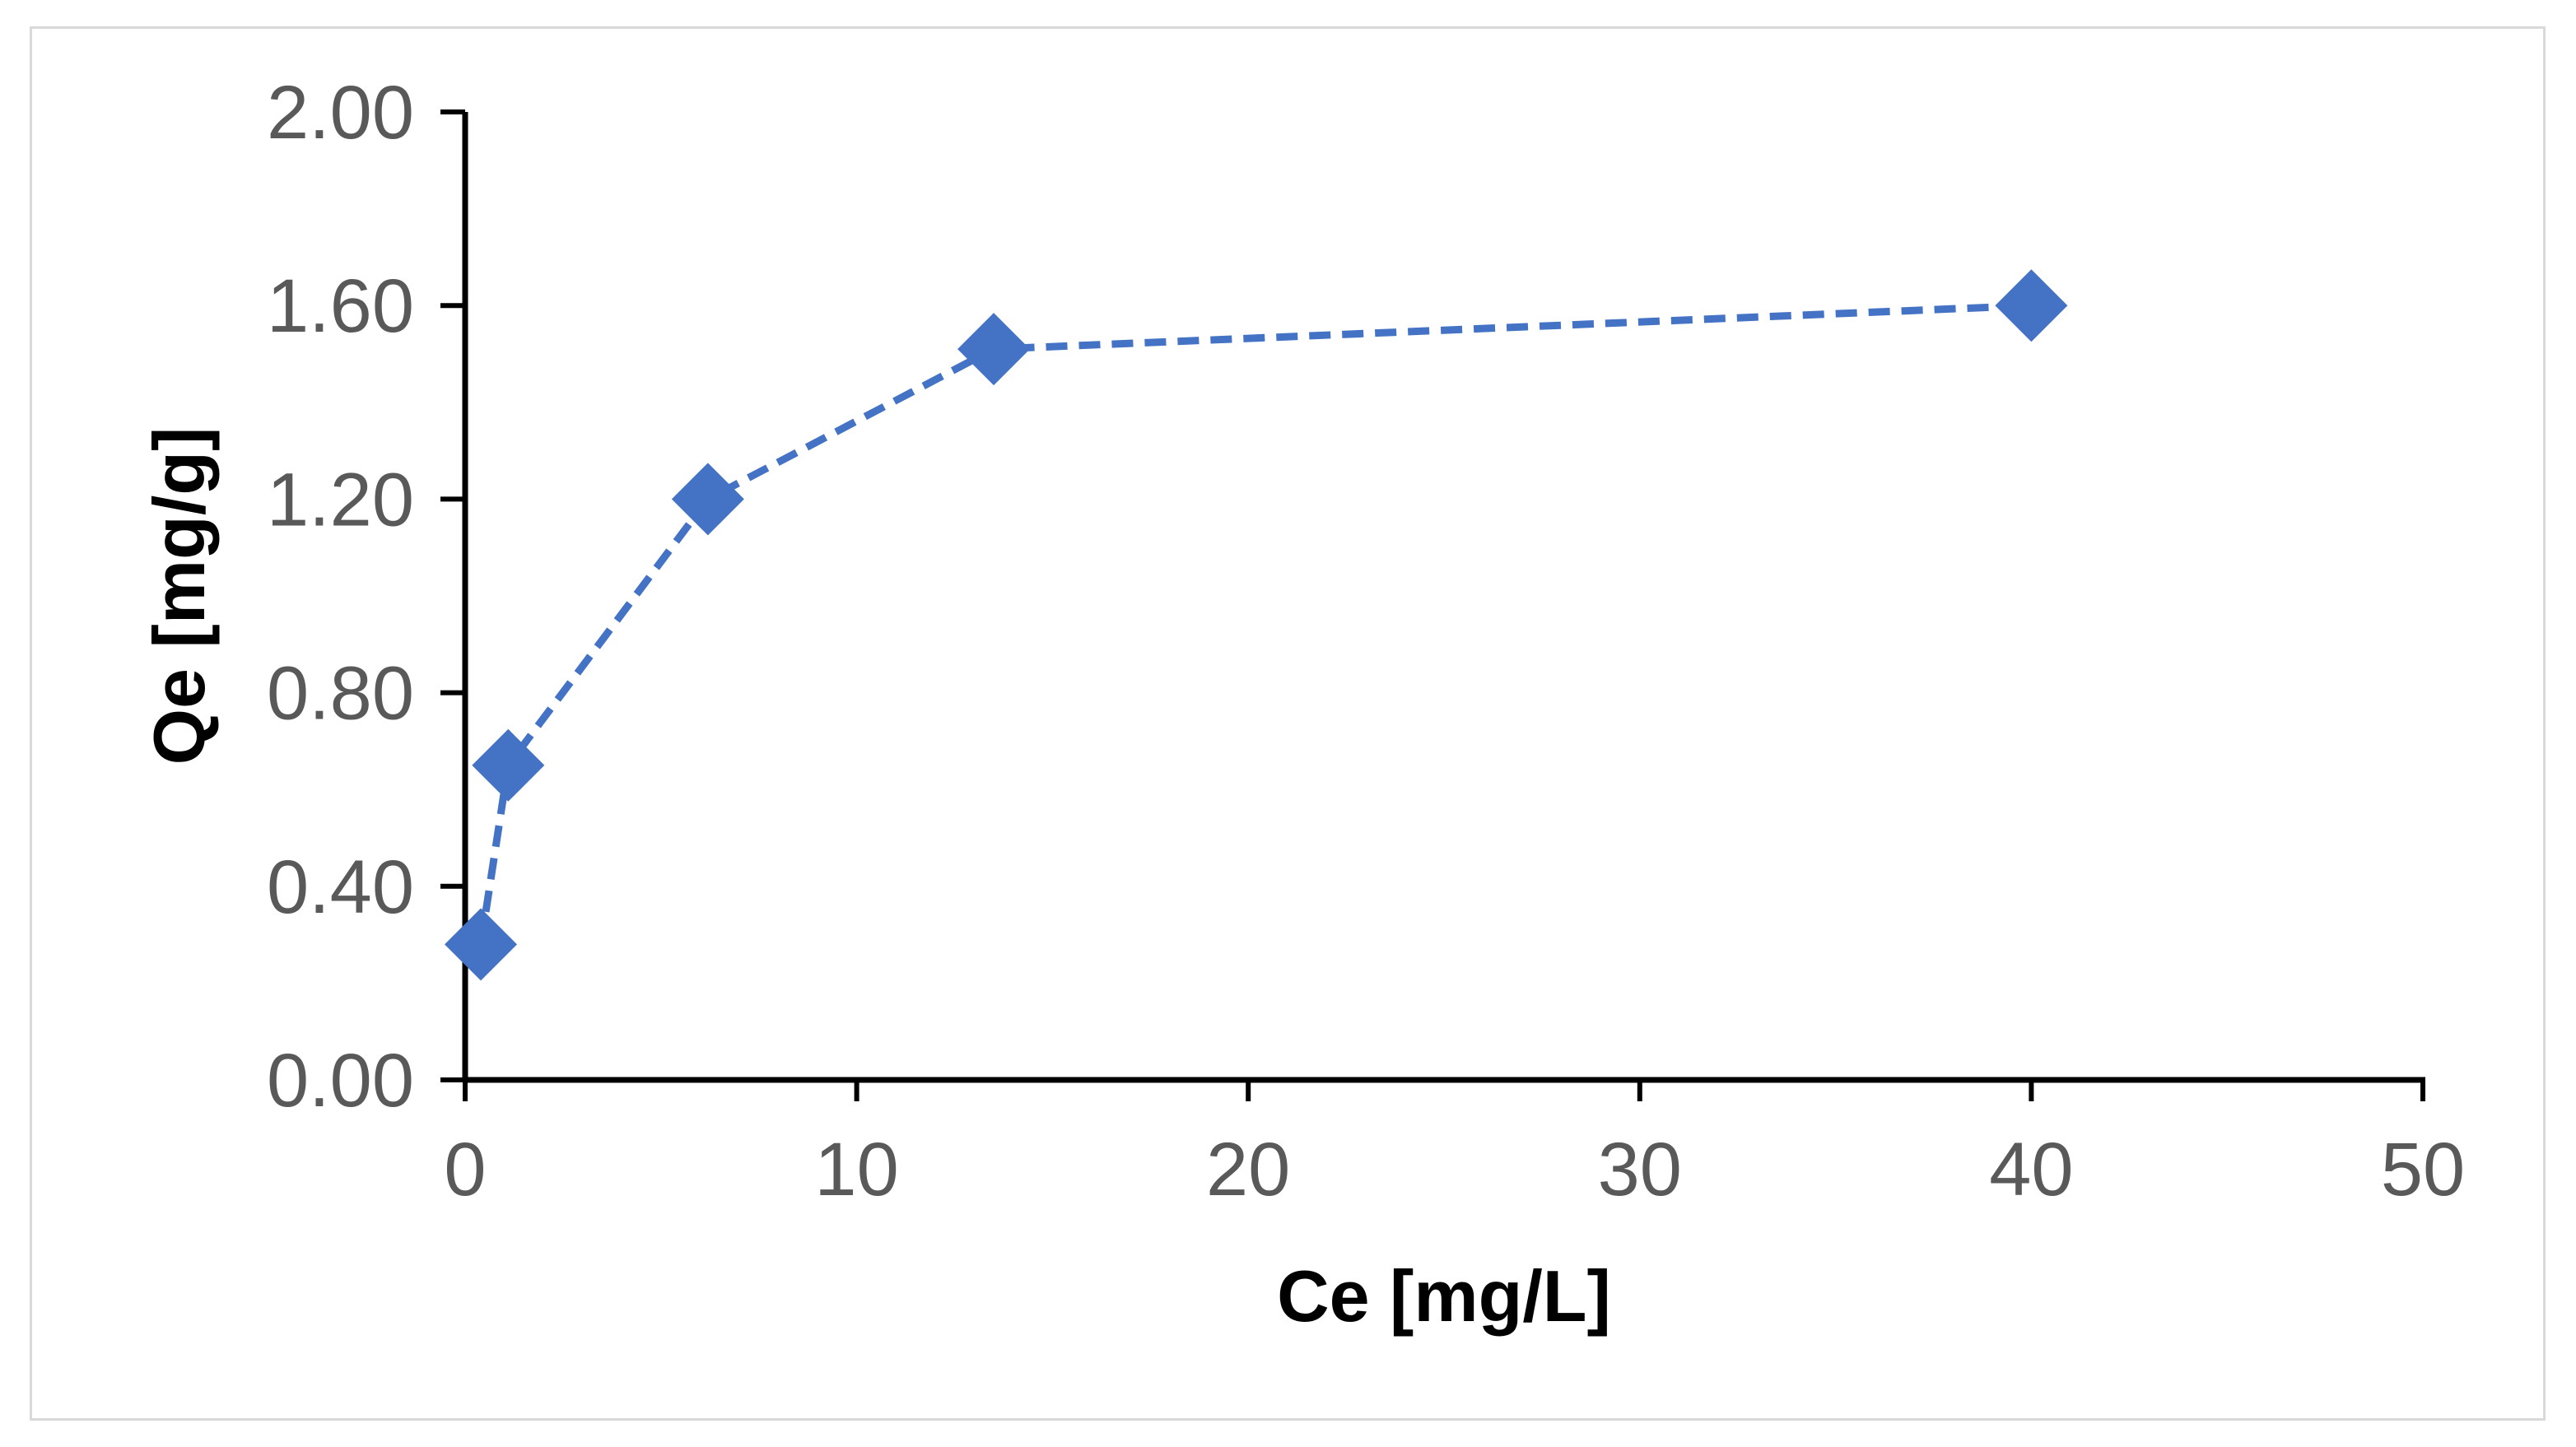 The height and width of the screenshot is (1447, 2576). I want to click on y-axis-title: Qe [mg/g], so click(179, 596).